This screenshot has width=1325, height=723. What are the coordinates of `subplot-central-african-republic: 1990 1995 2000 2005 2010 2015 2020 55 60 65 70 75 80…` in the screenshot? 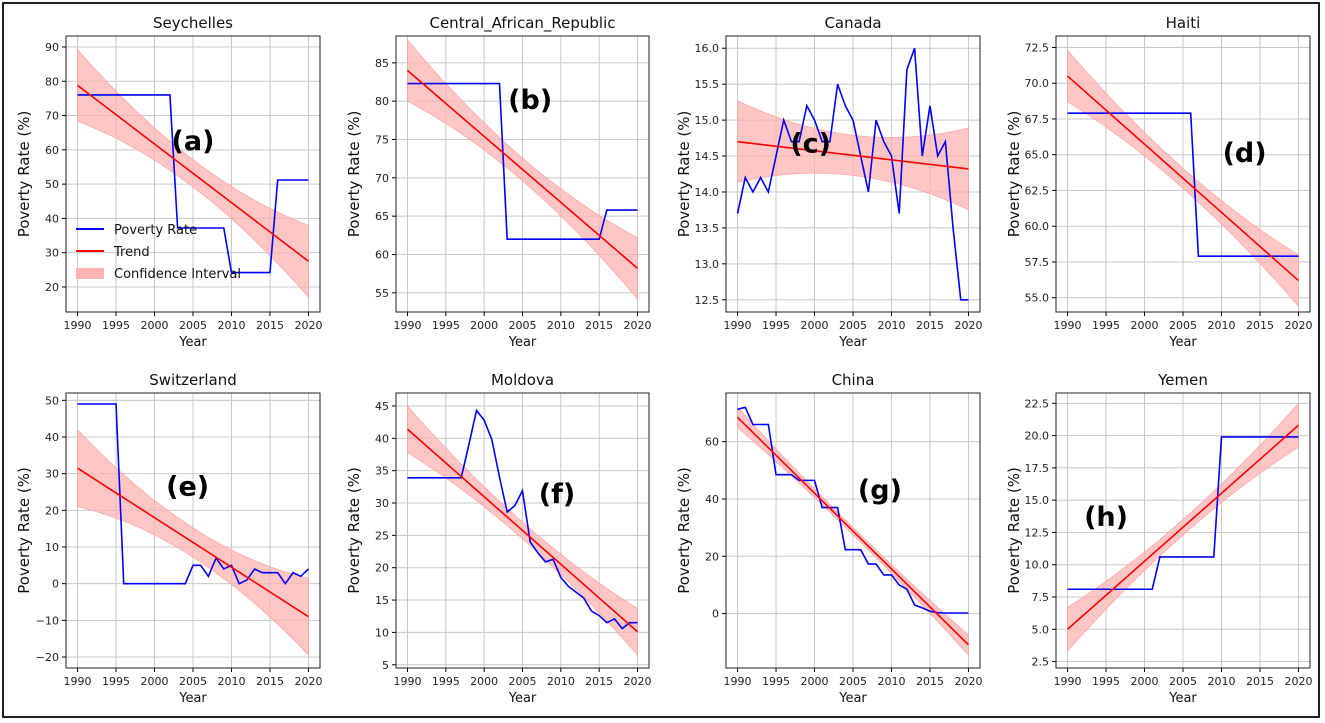 It's located at (498, 182).